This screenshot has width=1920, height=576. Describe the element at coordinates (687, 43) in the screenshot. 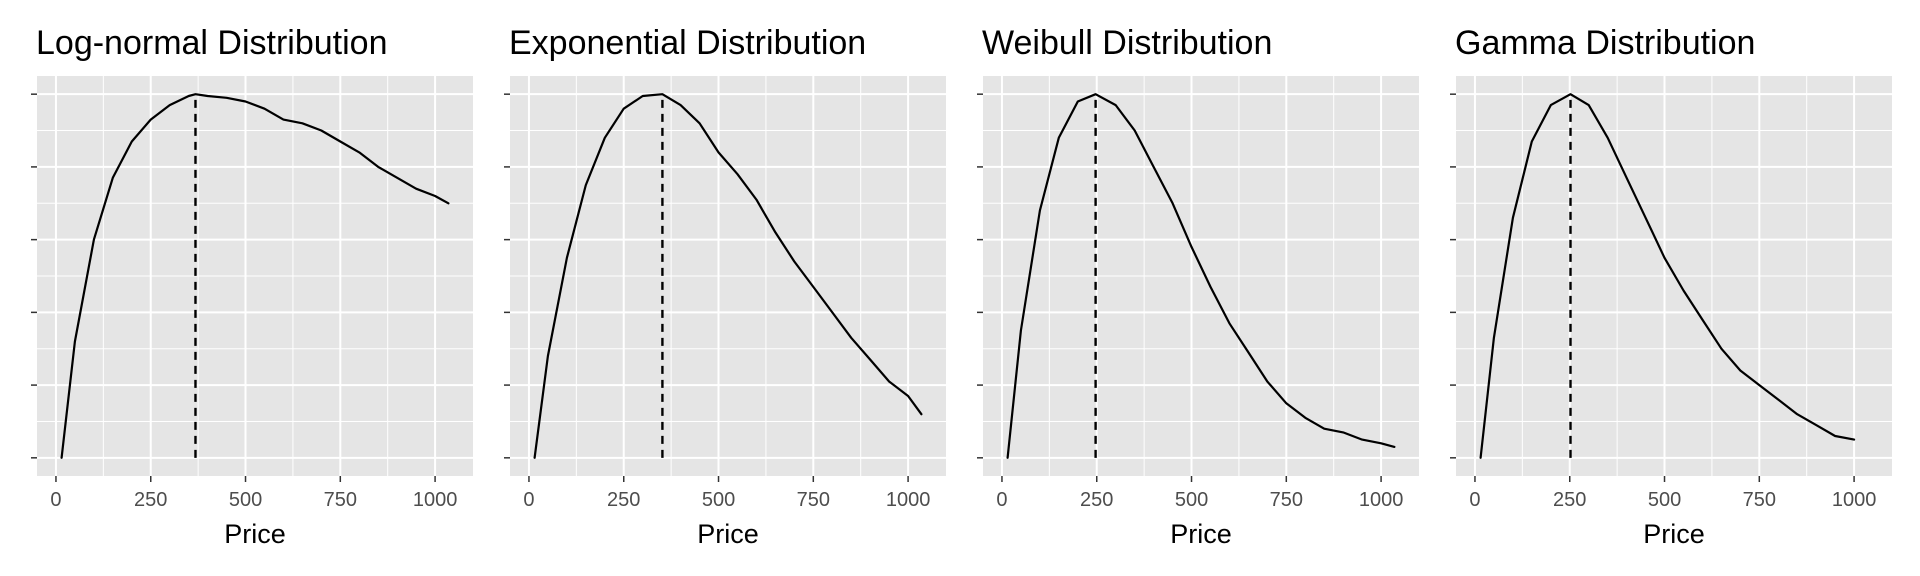

I see `panel-title: Exponential Distribution` at that location.